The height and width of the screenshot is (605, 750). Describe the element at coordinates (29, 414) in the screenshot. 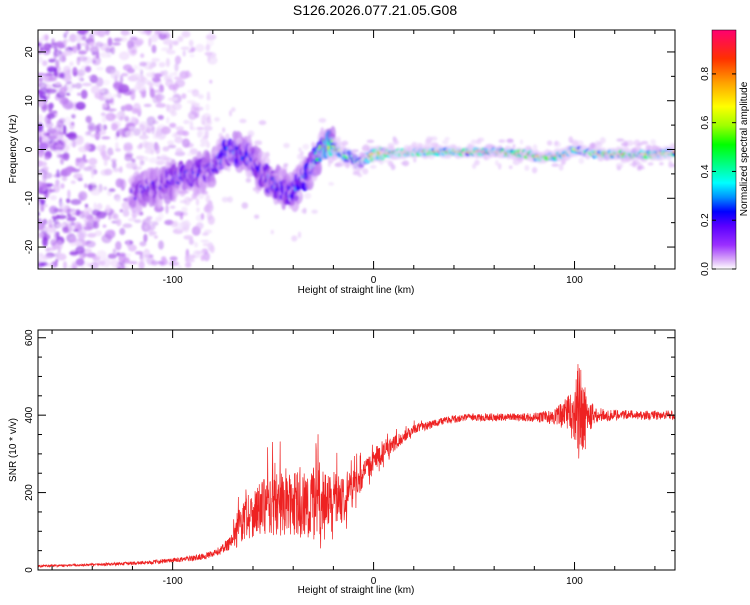

I see `y-tick-label: 400` at that location.